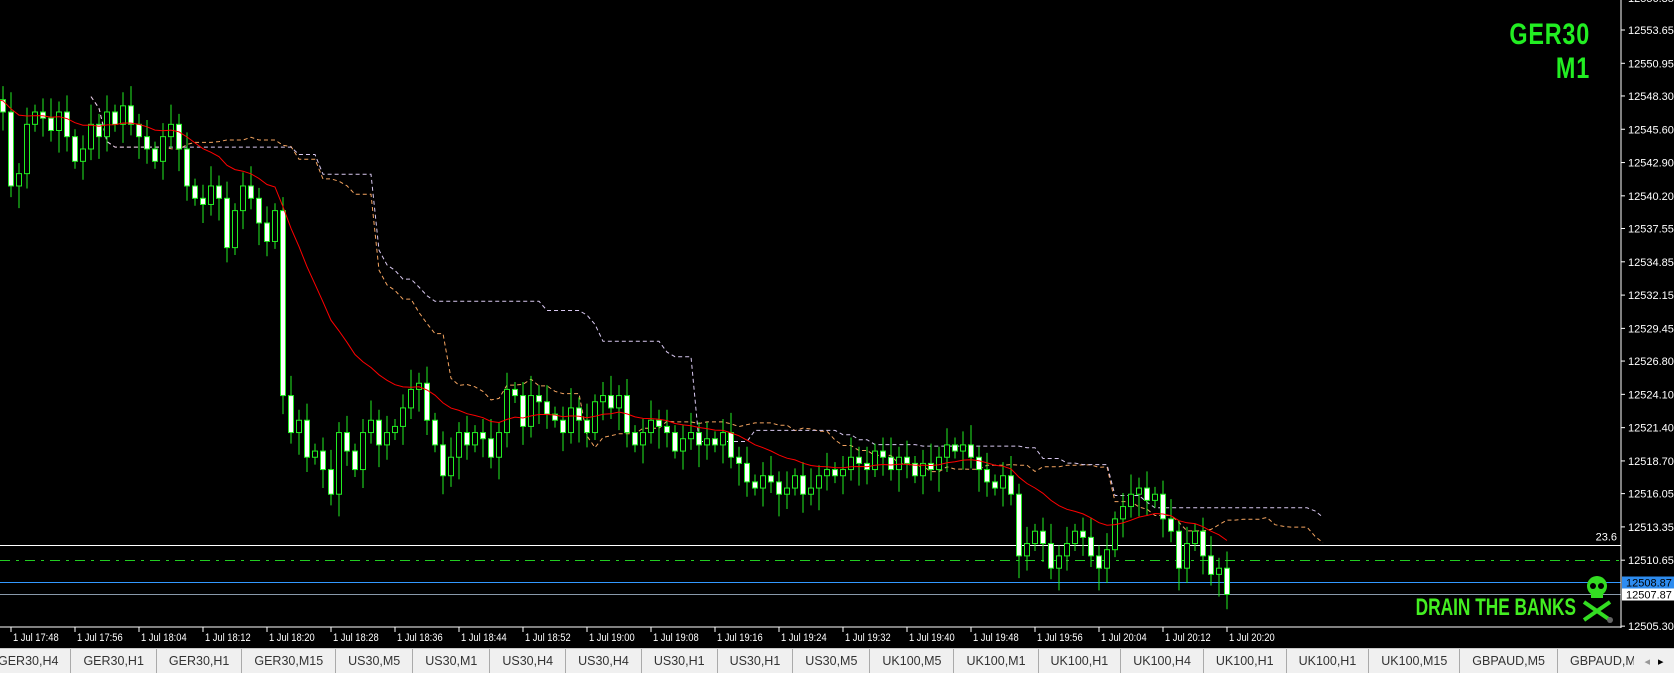  Describe the element at coordinates (36, 661) in the screenshot. I see `chart-tab: GER30,H4` at that location.